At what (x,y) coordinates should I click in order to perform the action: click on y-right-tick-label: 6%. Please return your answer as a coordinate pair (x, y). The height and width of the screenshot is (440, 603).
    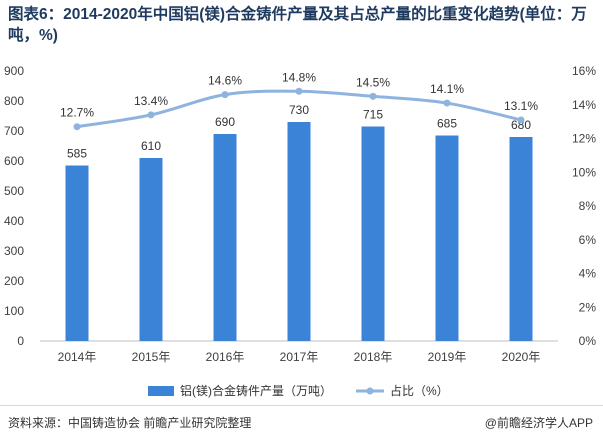
    Looking at the image, I should click on (588, 240).